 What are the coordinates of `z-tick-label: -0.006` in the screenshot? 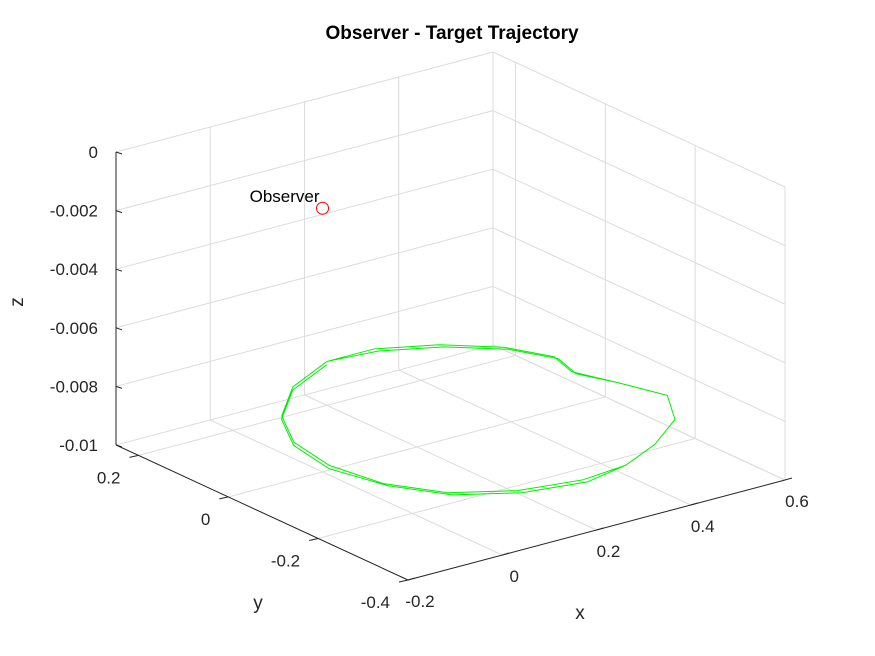 It's located at (74, 328).